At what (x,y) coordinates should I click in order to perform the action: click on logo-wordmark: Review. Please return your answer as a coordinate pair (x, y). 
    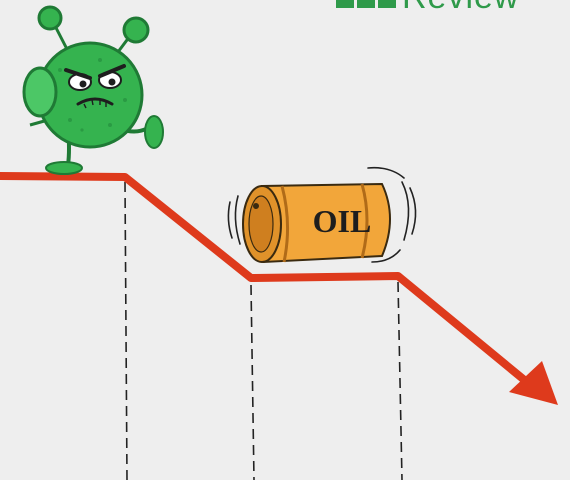
    Looking at the image, I should click on (460, 7).